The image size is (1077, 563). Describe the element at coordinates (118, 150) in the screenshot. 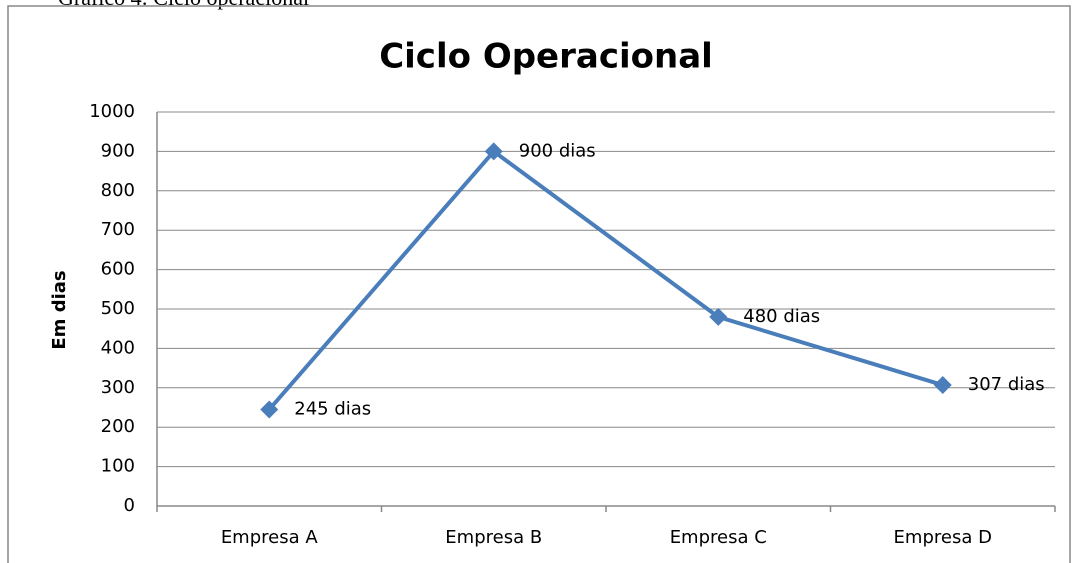

I see `y-tick-label: 900` at that location.